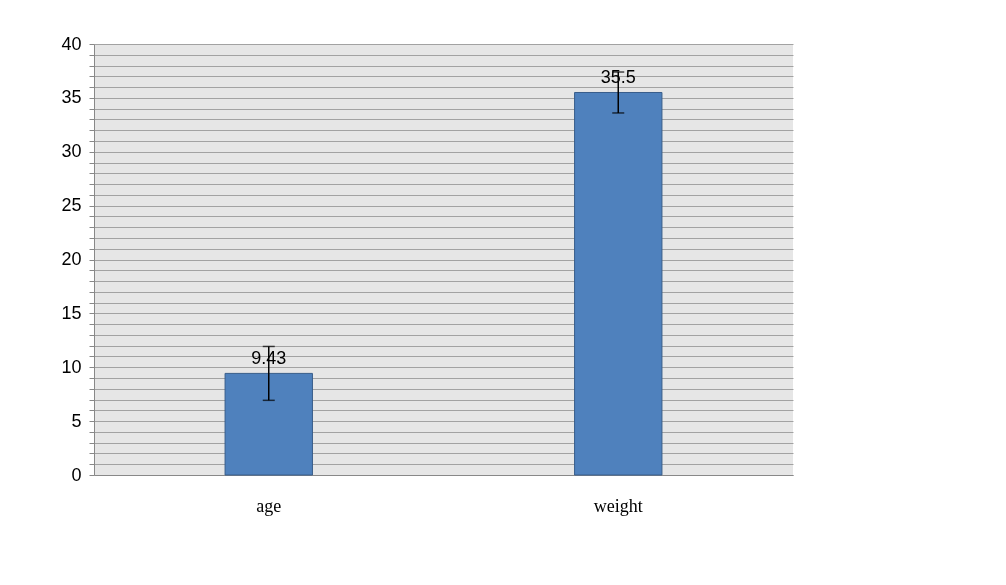  Describe the element at coordinates (71, 259) in the screenshot. I see `y-tick-label: 20` at that location.